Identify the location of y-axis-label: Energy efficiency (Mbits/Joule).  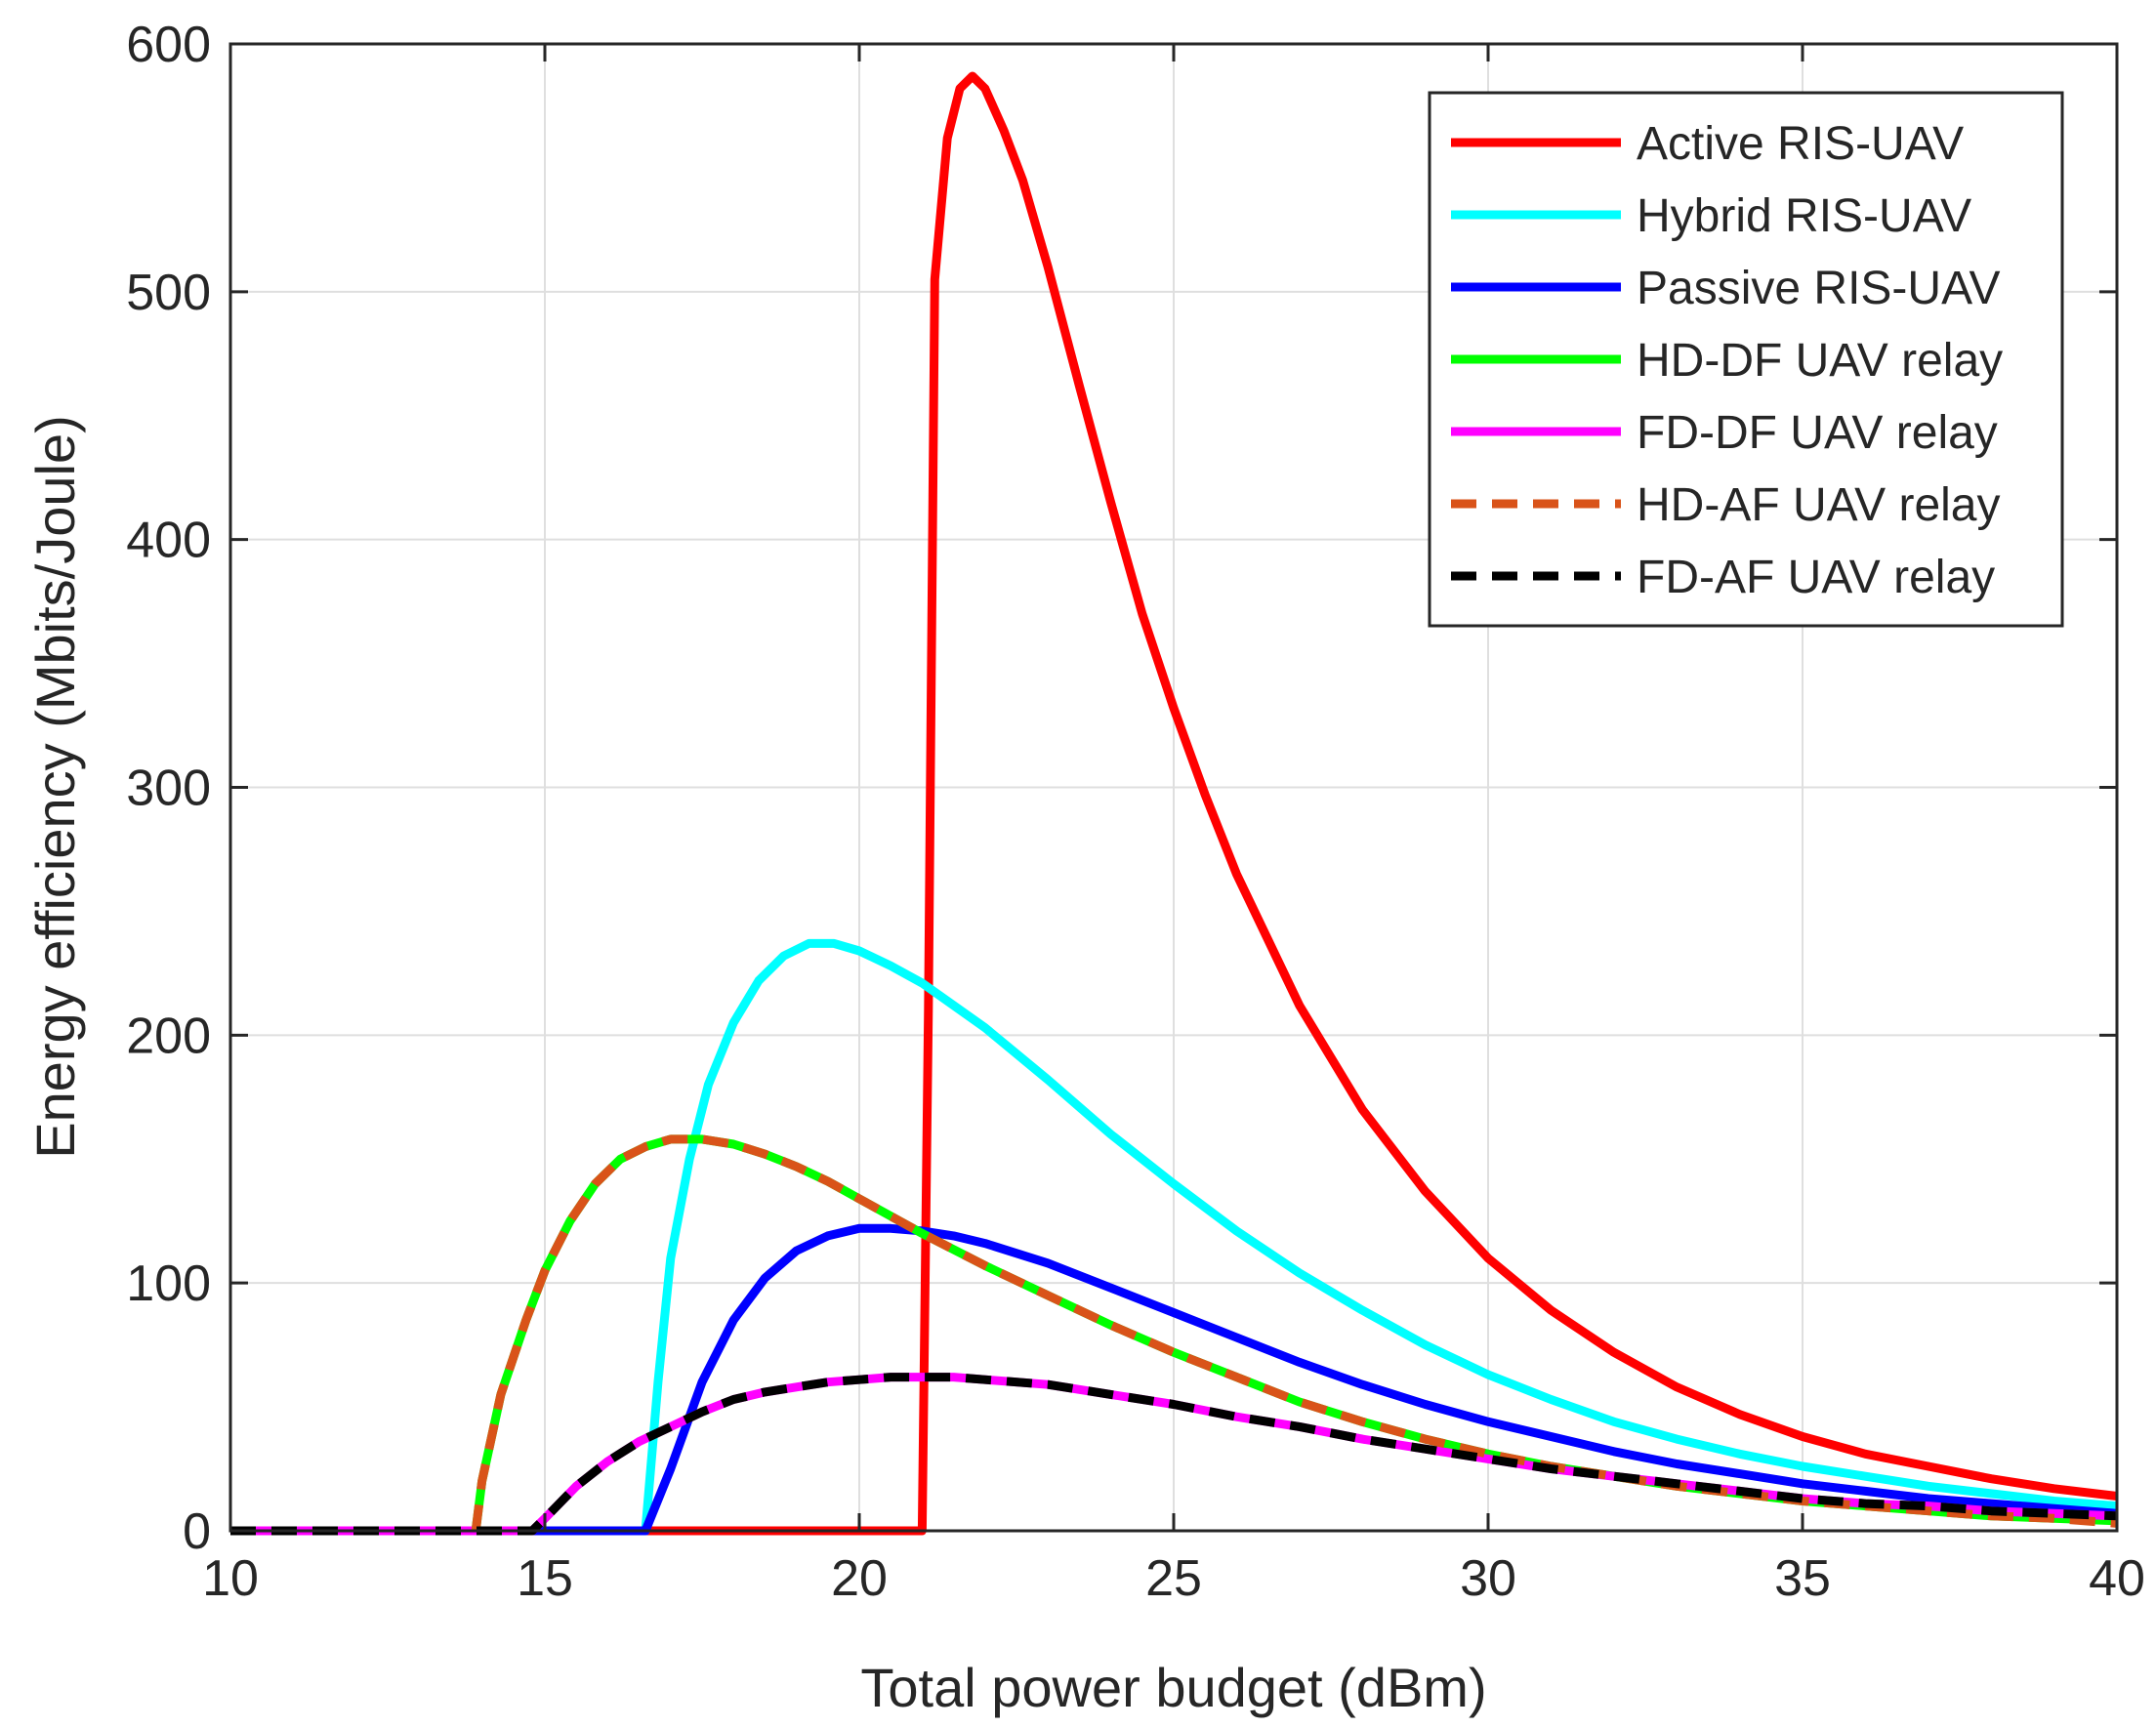
(55, 787).